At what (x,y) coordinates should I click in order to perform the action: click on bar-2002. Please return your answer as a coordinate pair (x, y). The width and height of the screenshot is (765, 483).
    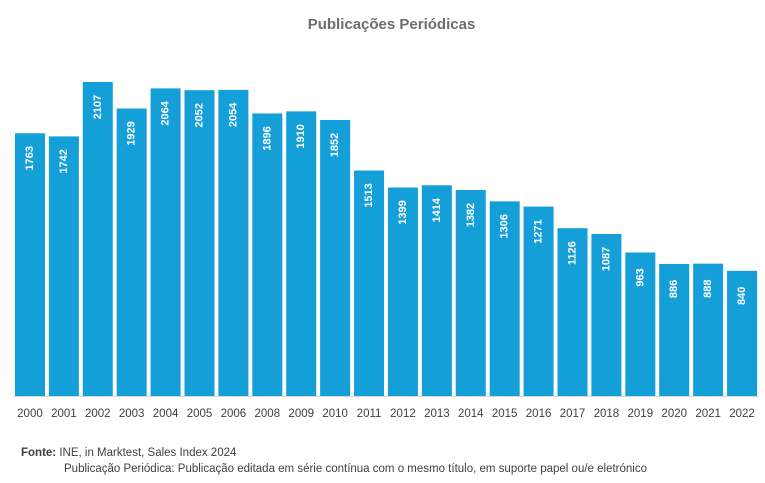
    Looking at the image, I should click on (97, 239).